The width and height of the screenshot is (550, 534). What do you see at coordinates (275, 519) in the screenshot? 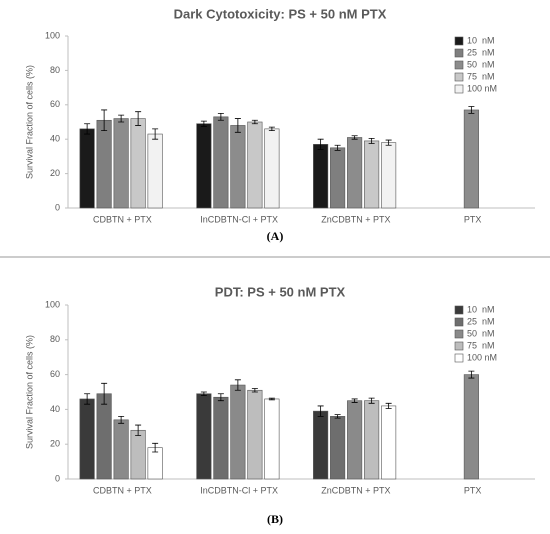
I see `caption: (B)` at bounding box center [275, 519].